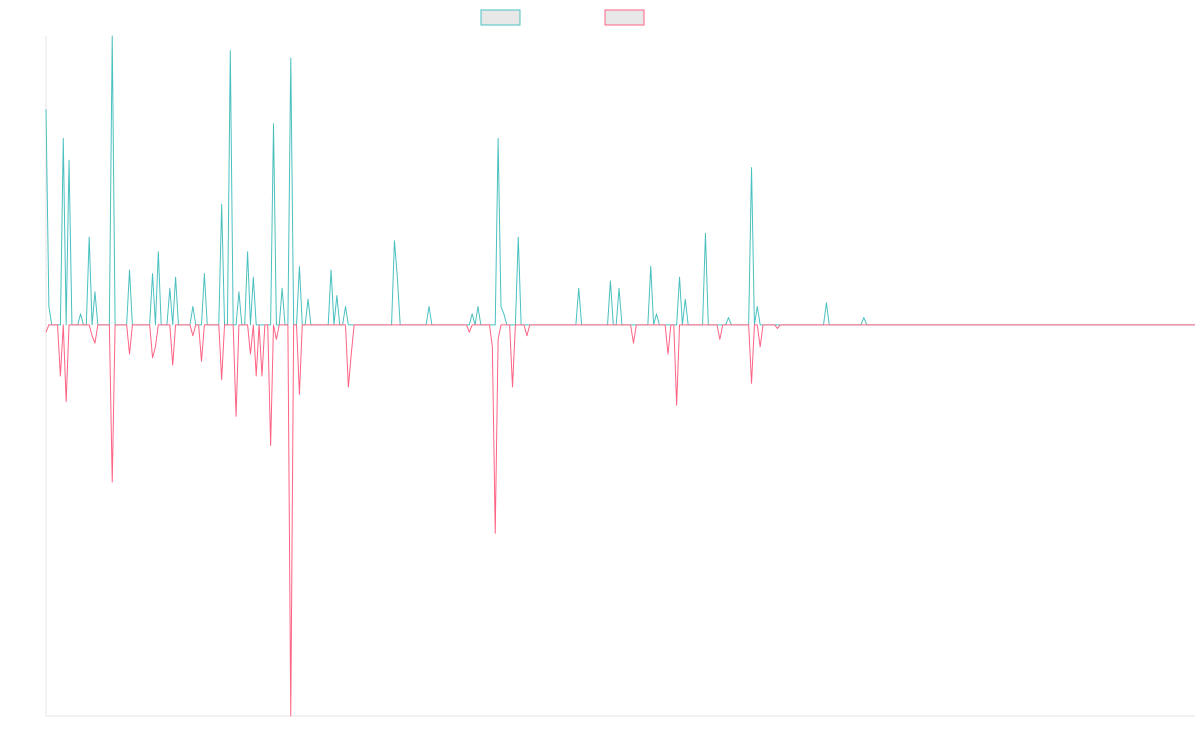  Describe the element at coordinates (562, 17) in the screenshot. I see `legend` at that location.